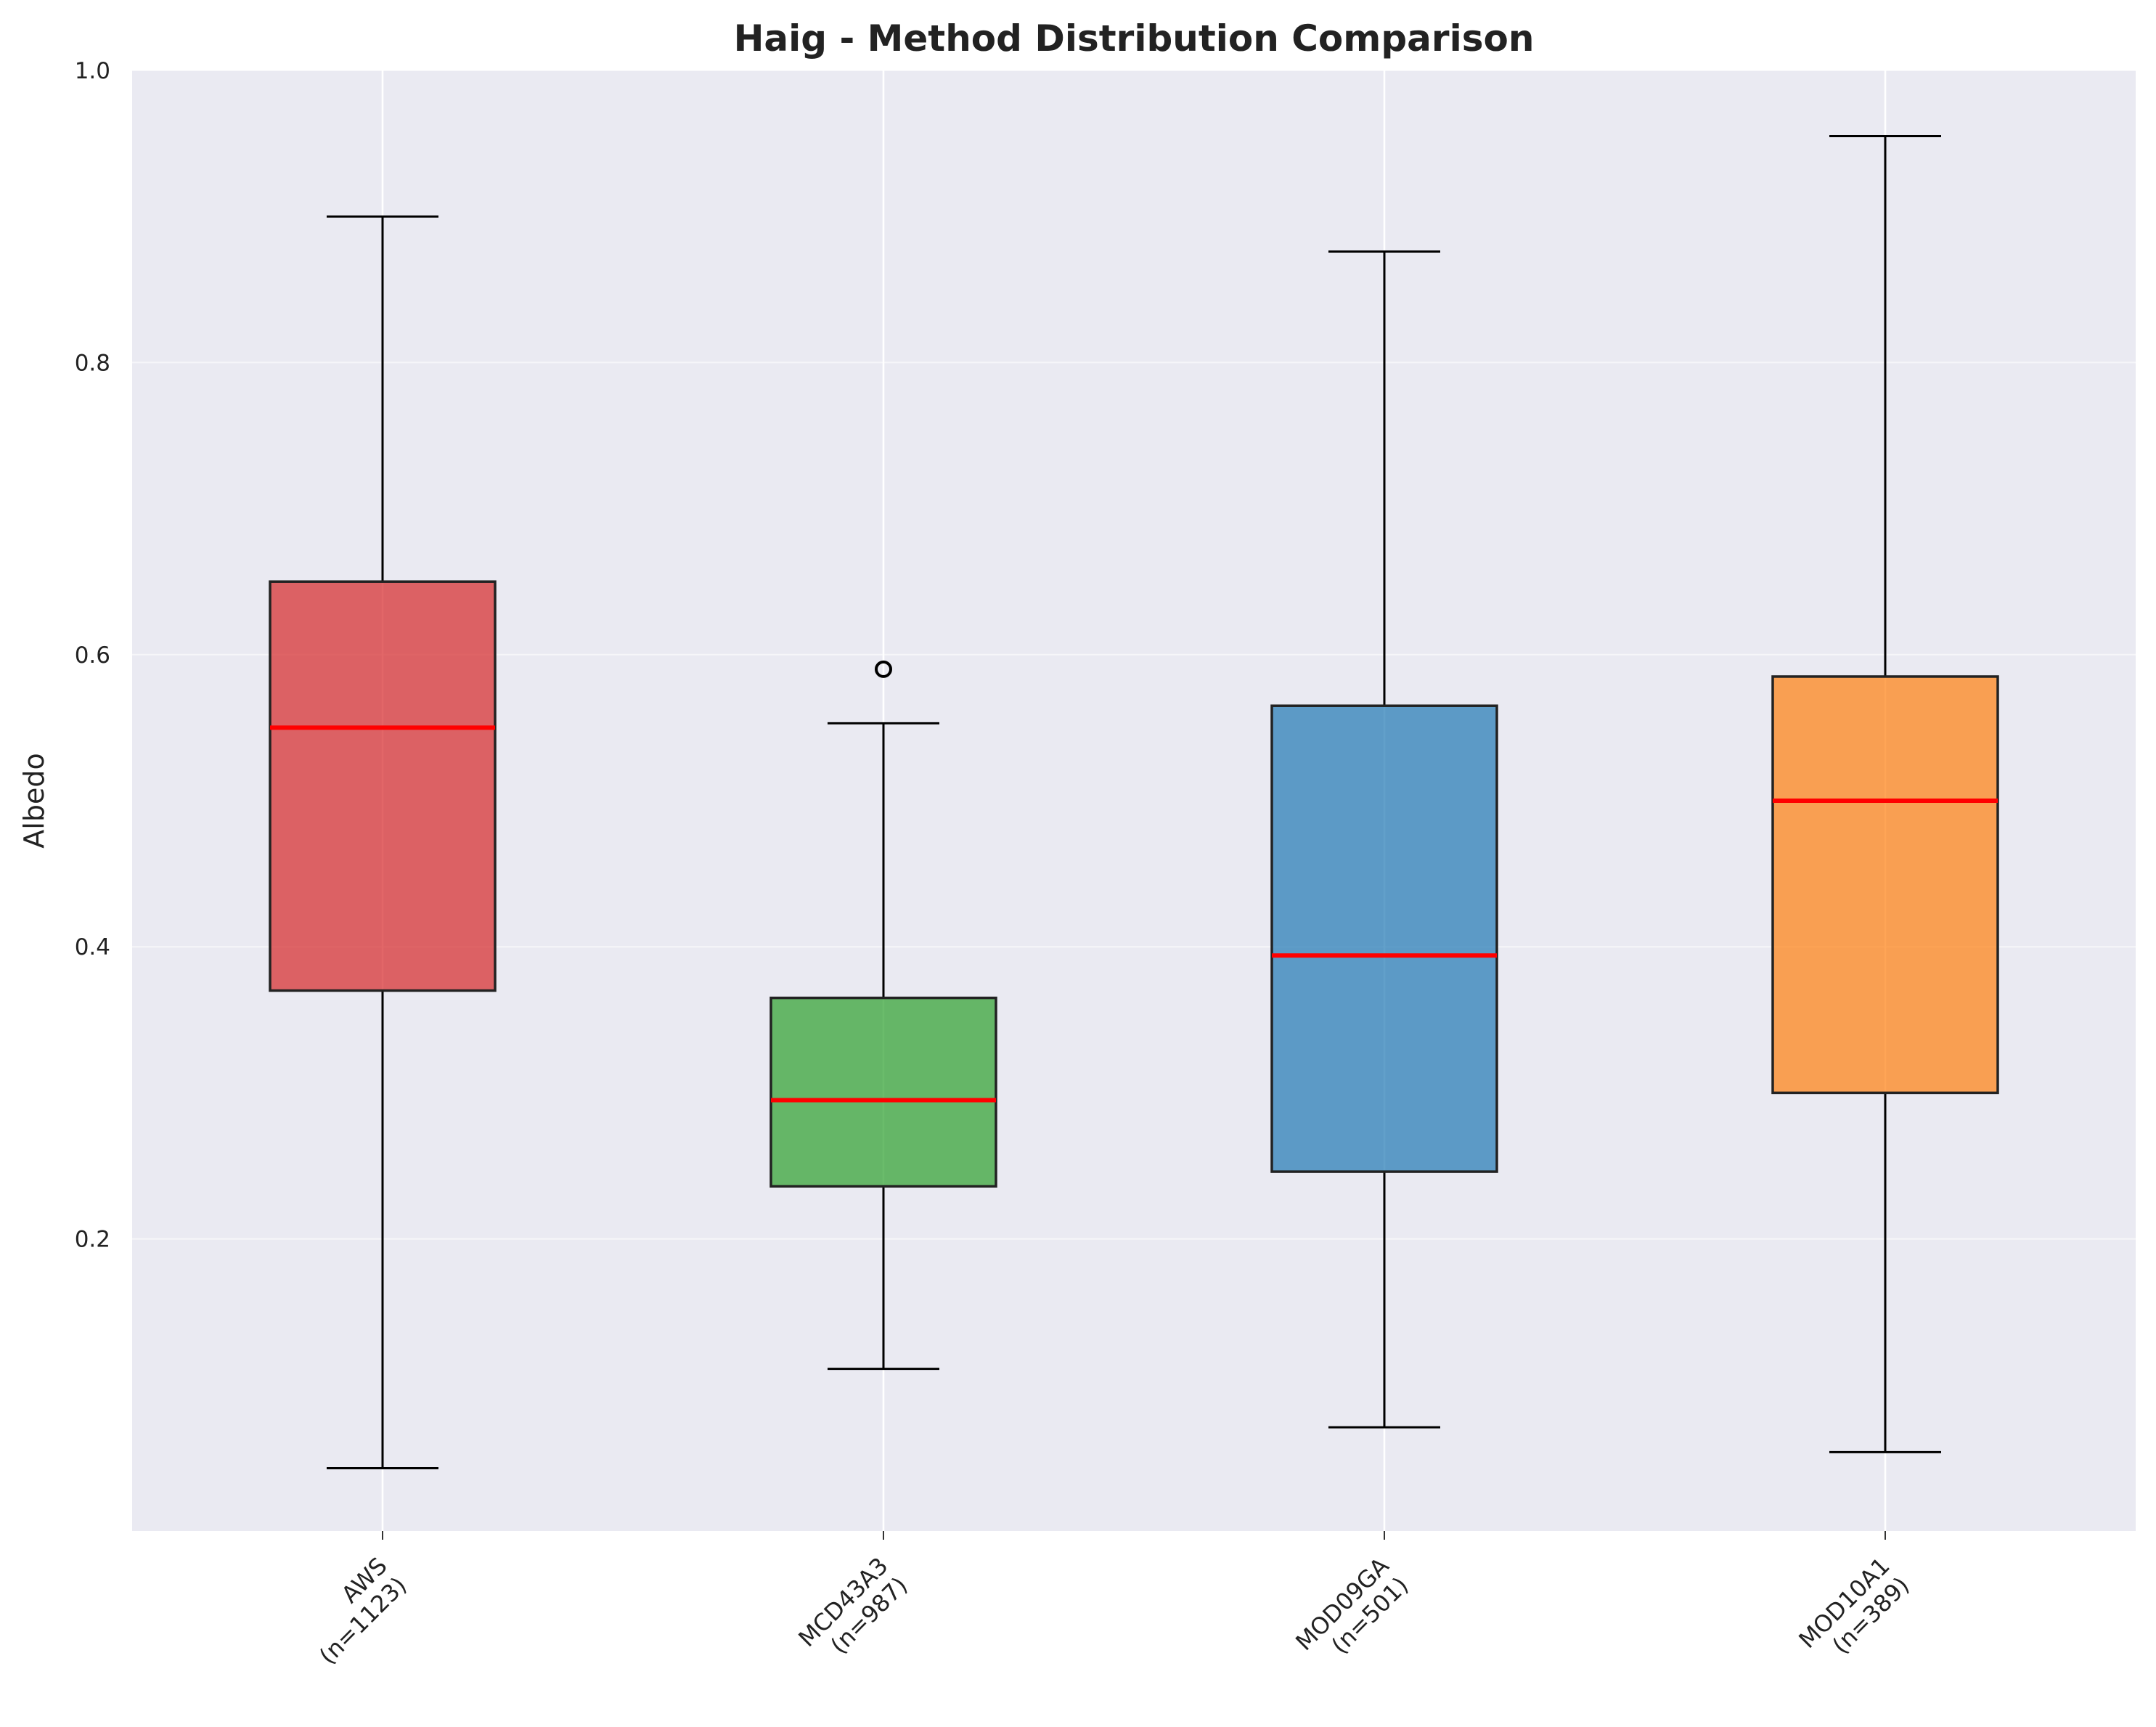 The height and width of the screenshot is (1727, 2156). I want to click on y-tick-label: 0.4, so click(93, 947).